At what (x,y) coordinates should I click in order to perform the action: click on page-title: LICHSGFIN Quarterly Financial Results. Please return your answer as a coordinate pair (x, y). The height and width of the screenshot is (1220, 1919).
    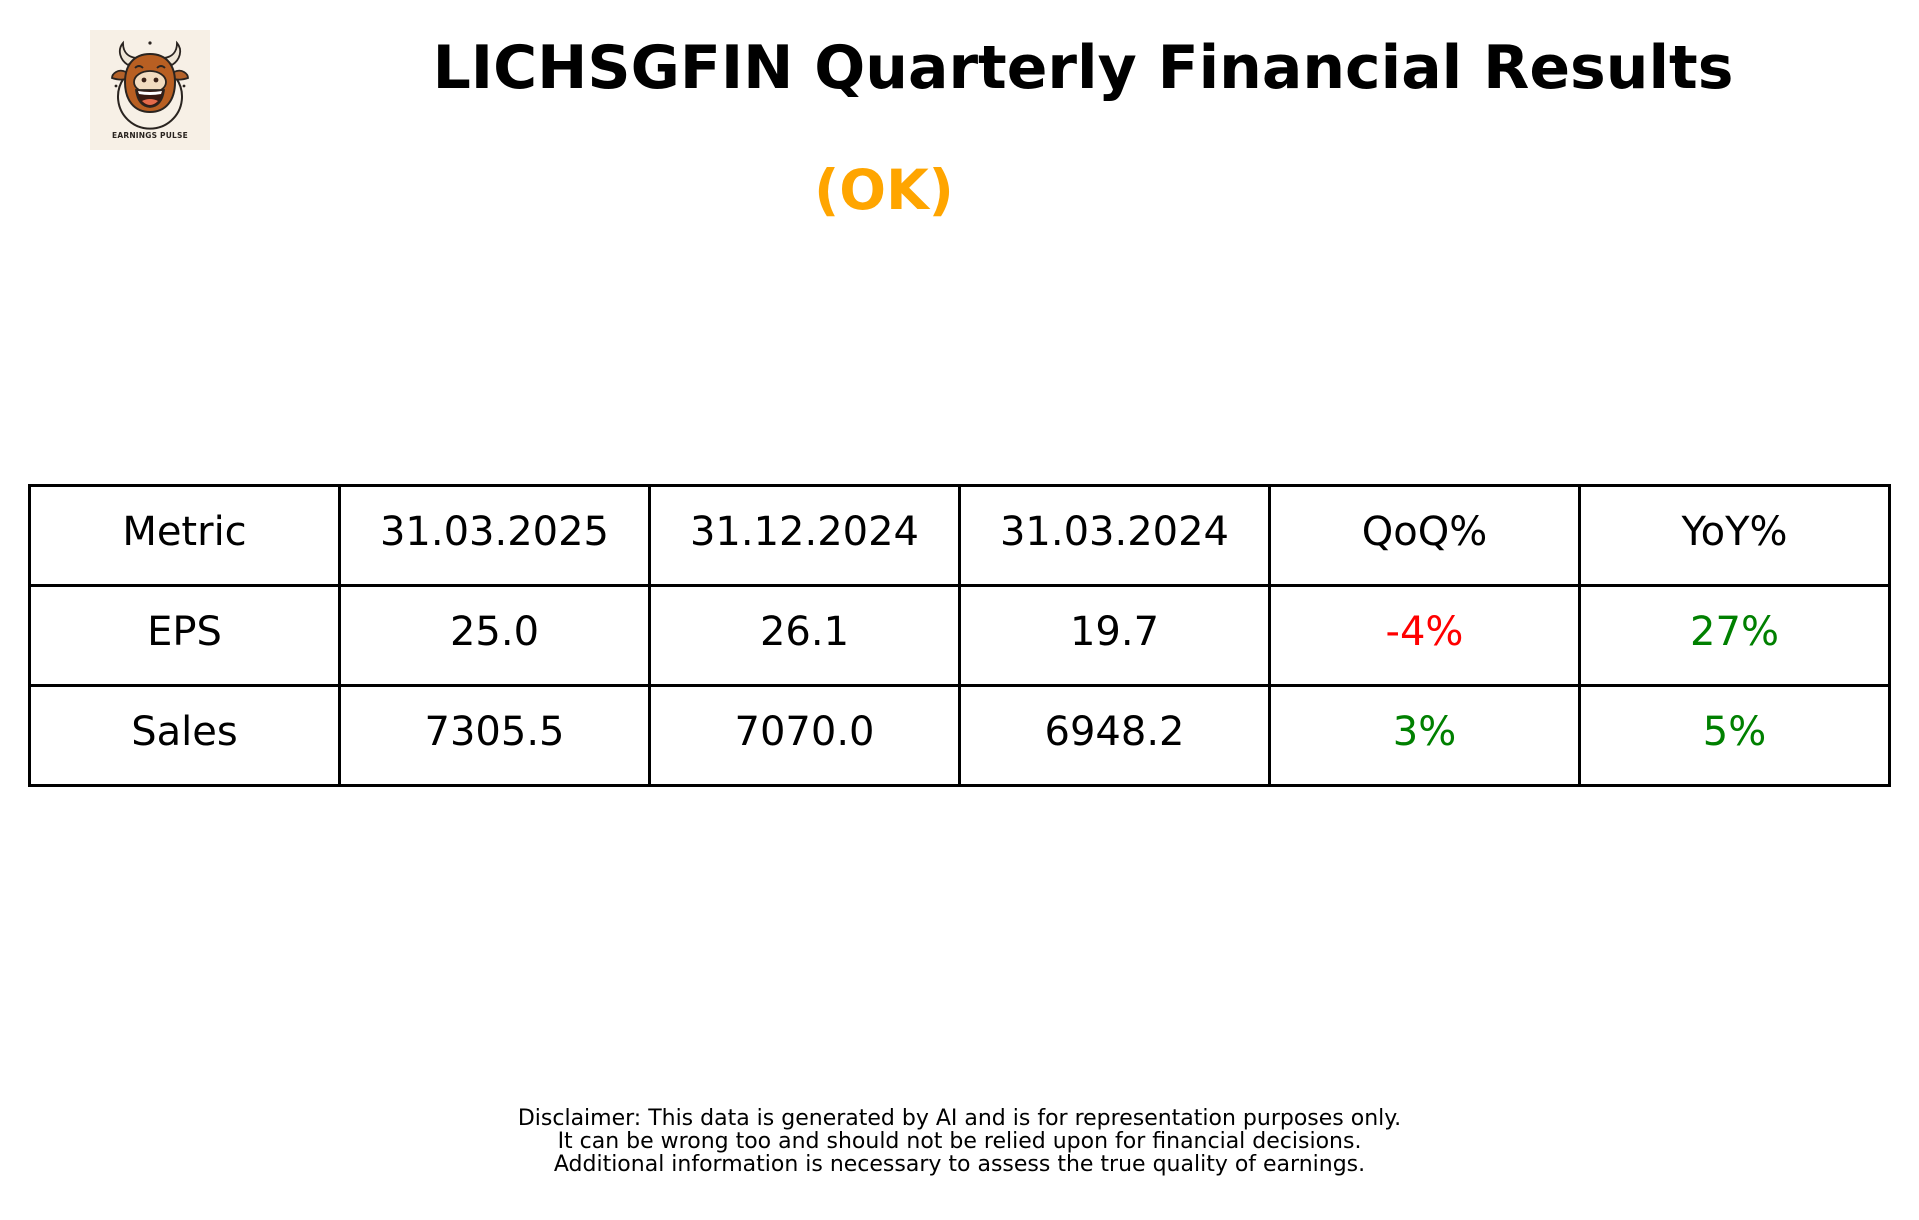
    Looking at the image, I should click on (1083, 68).